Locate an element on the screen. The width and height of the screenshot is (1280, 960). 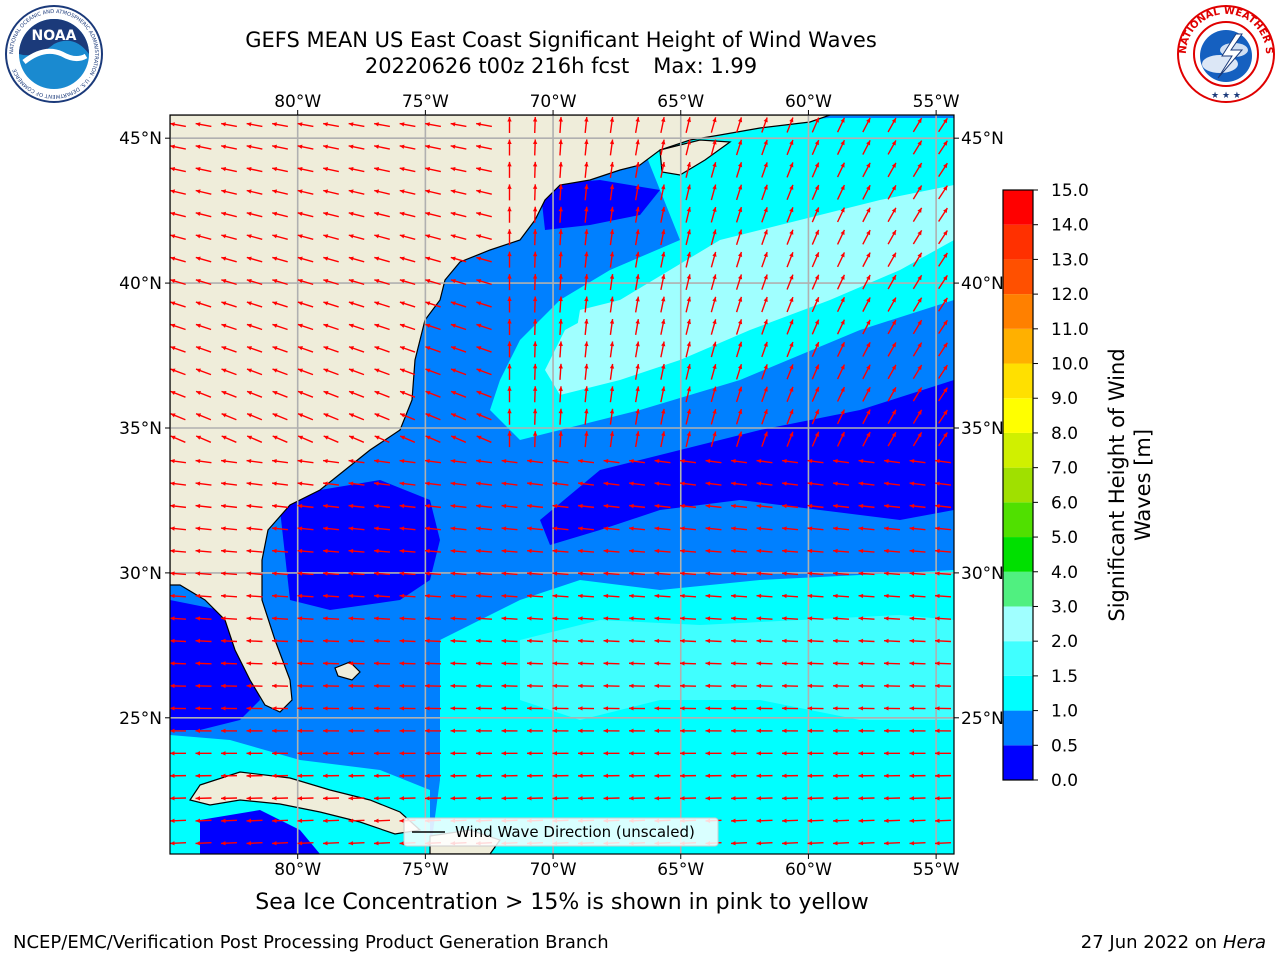
lon-label-bottom: 65°W is located at coordinates (680, 870).